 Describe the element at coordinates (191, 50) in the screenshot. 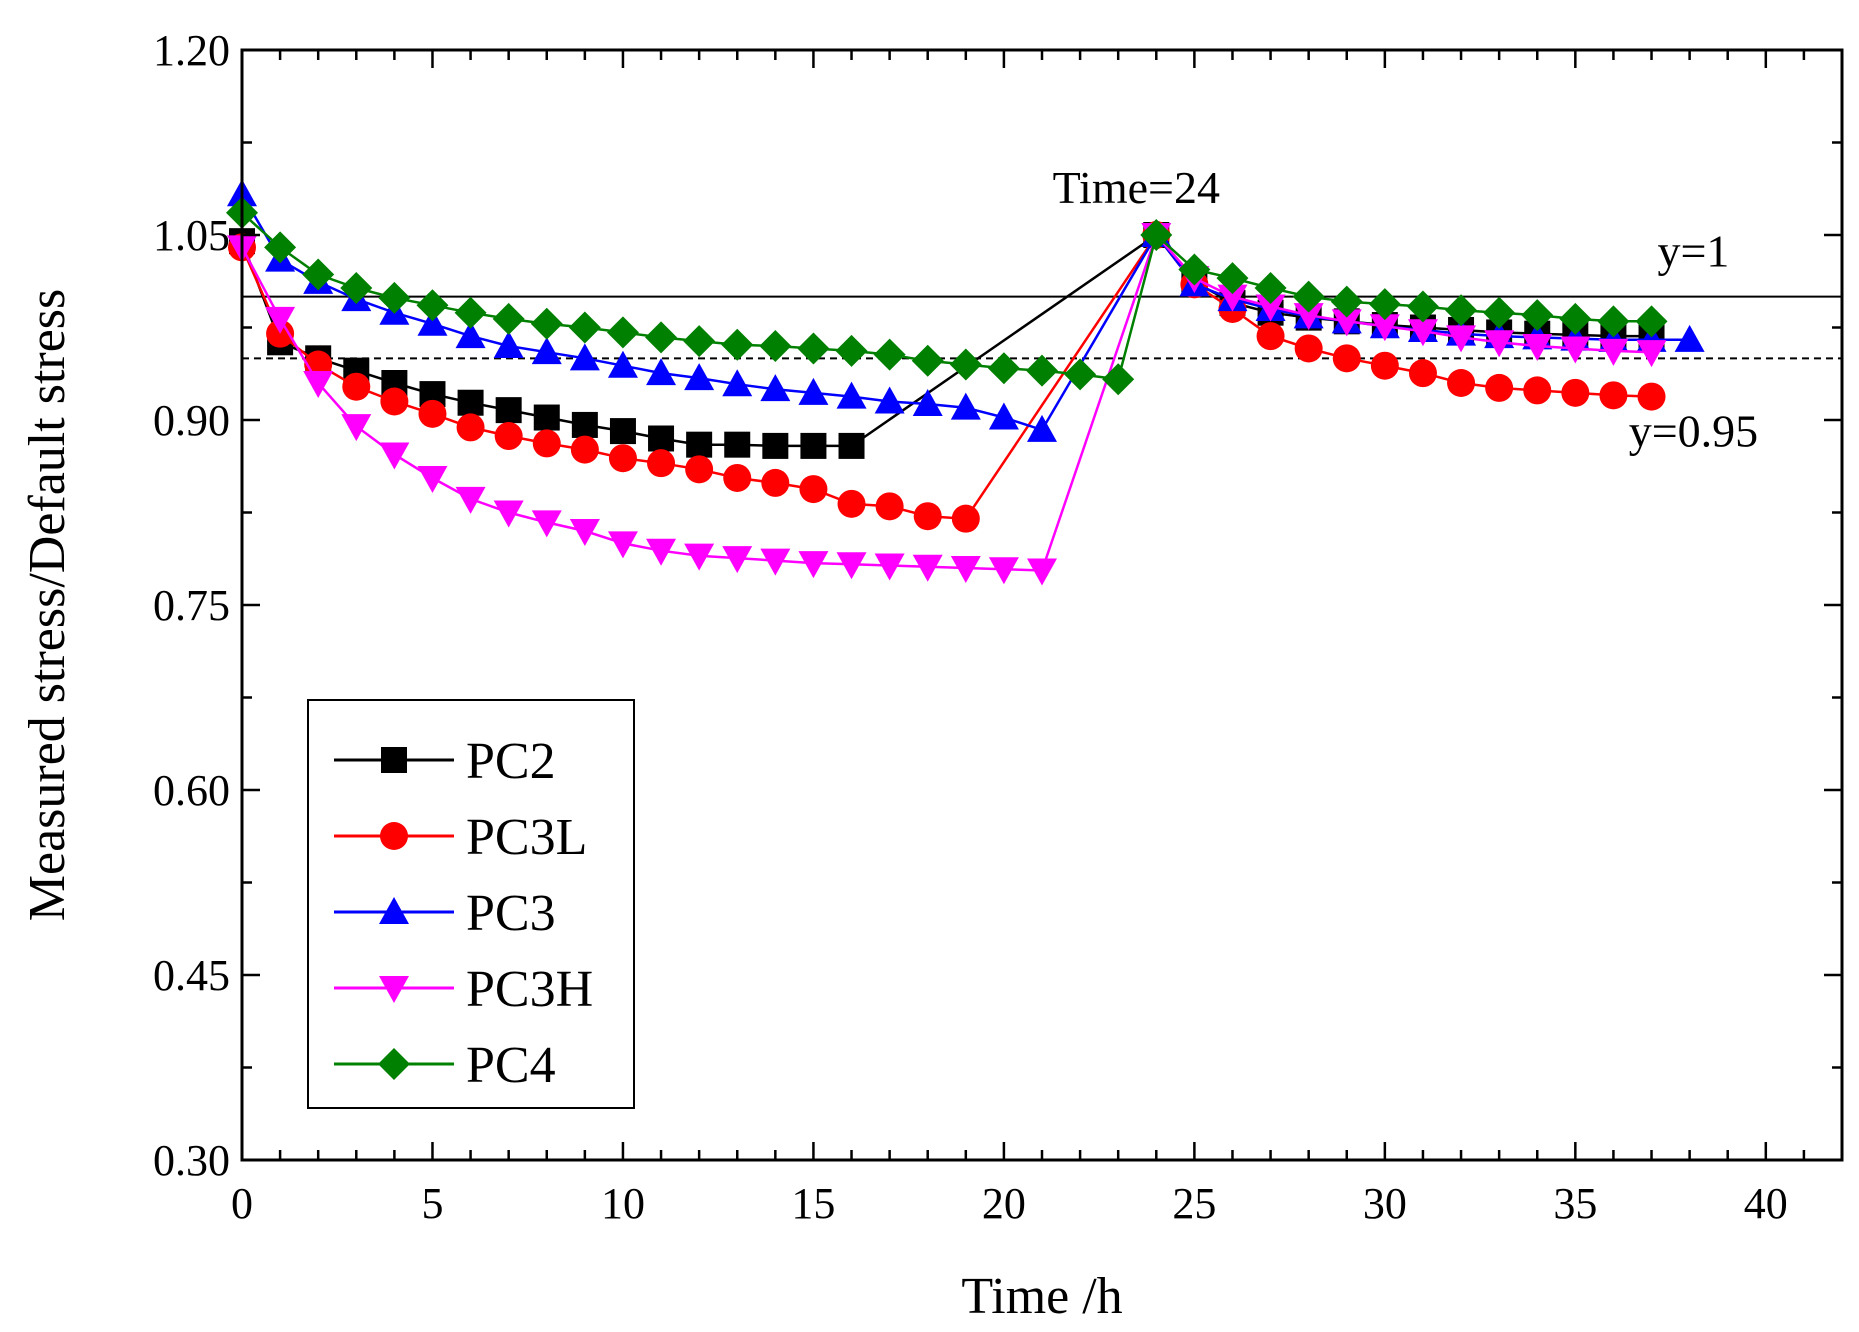

I see `y-tick-label: 1.20` at that location.